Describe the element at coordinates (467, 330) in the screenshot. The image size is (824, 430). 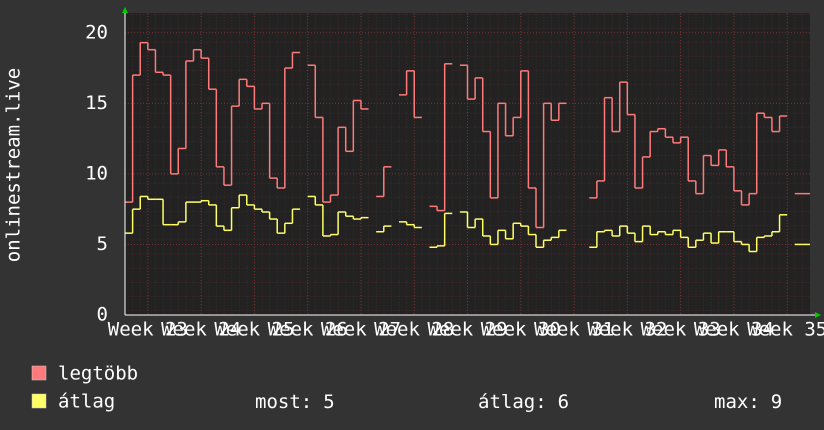
I see `x-tick-label: Week 29` at that location.